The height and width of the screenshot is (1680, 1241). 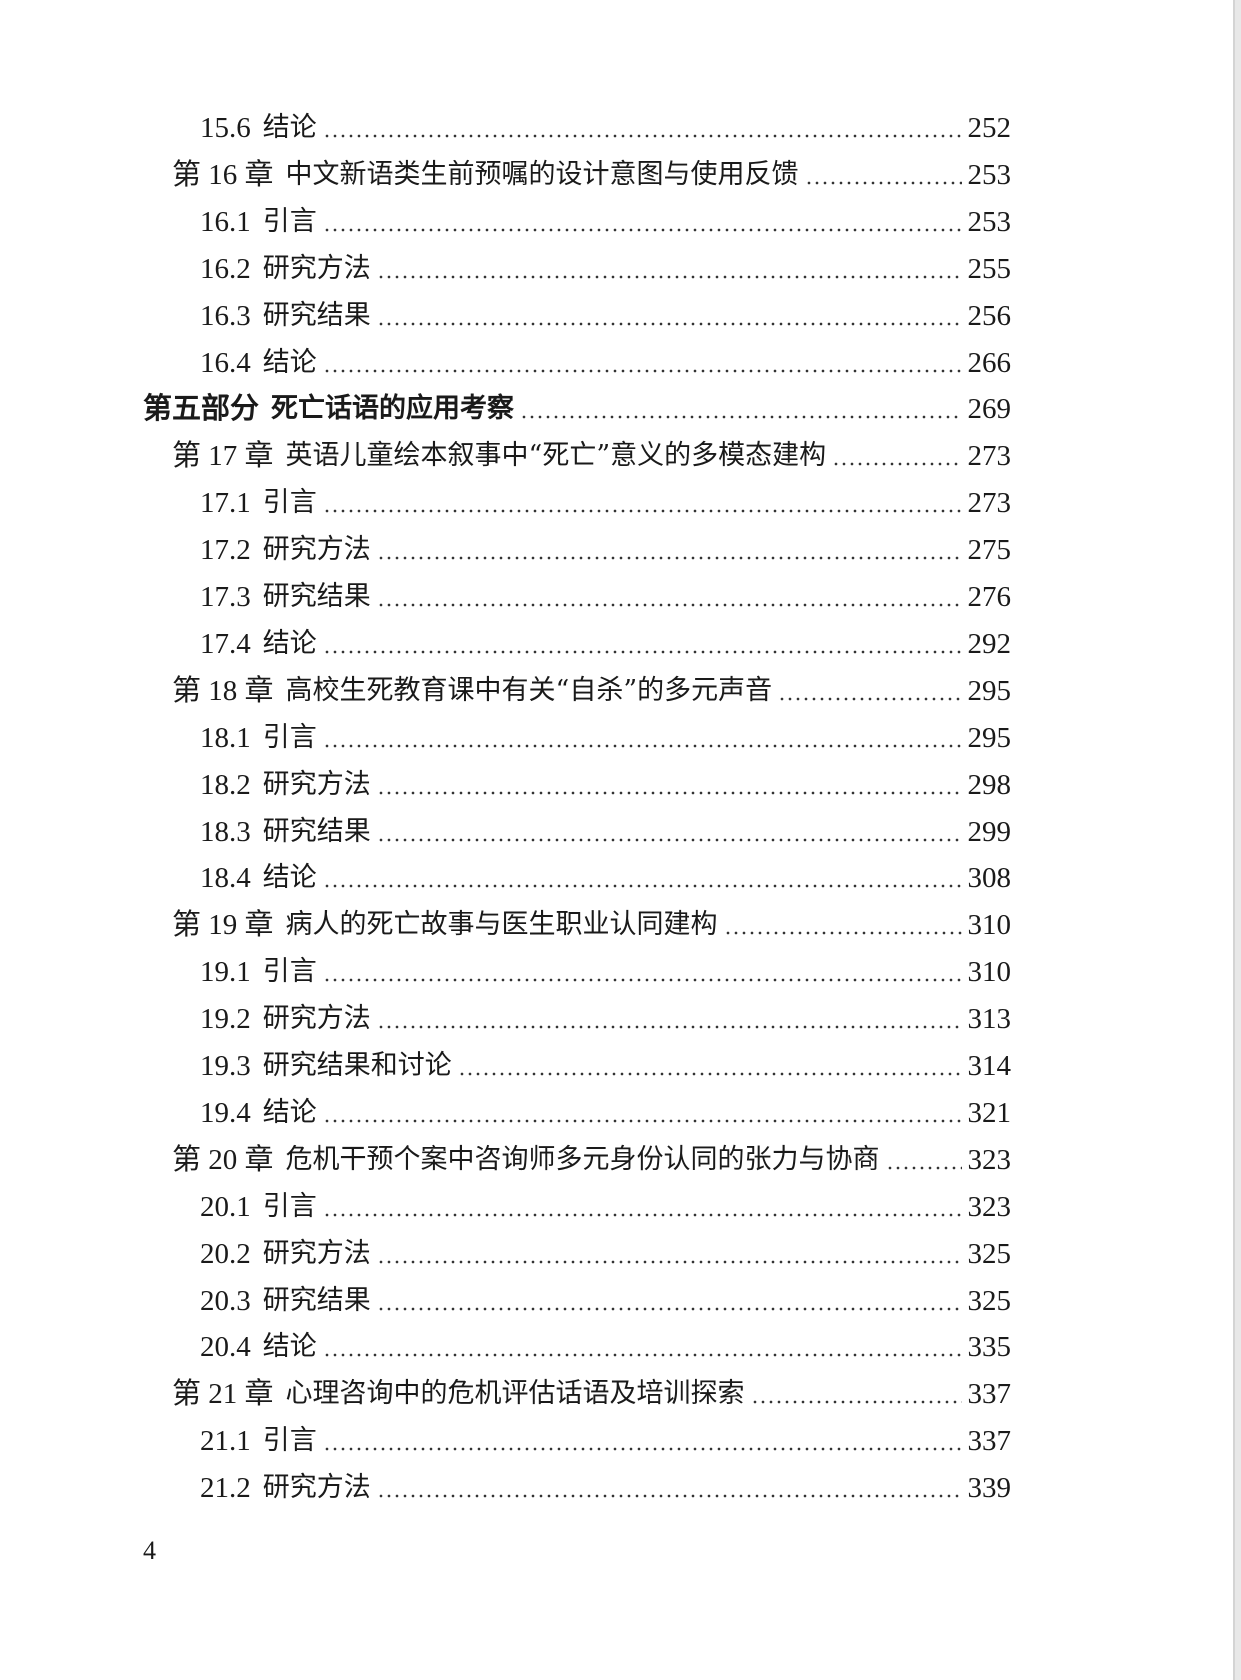 I want to click on entry-number: 16.3, so click(x=225, y=315).